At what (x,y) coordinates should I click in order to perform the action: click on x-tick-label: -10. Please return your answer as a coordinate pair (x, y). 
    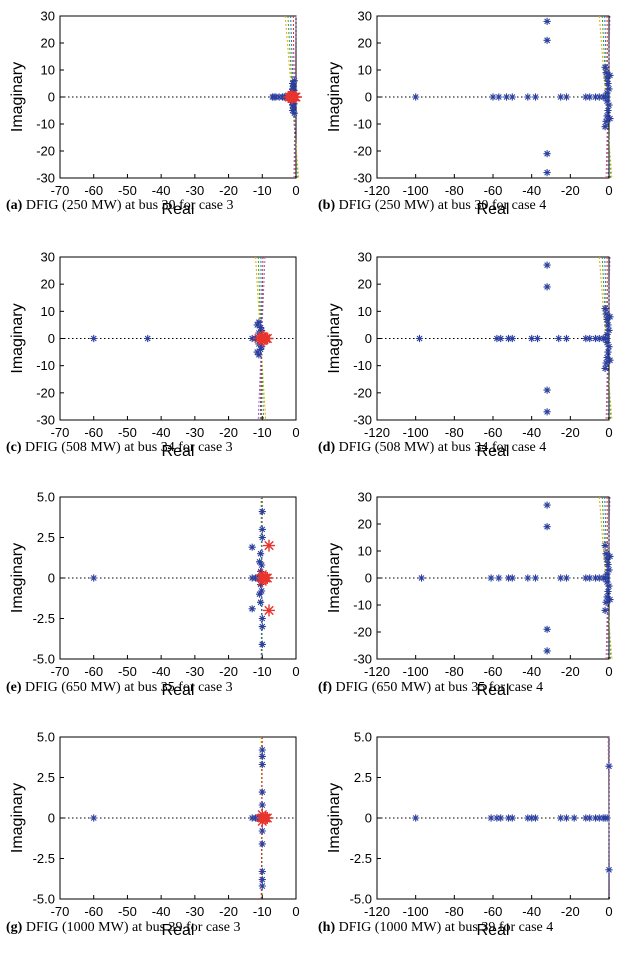
    Looking at the image, I should click on (262, 671).